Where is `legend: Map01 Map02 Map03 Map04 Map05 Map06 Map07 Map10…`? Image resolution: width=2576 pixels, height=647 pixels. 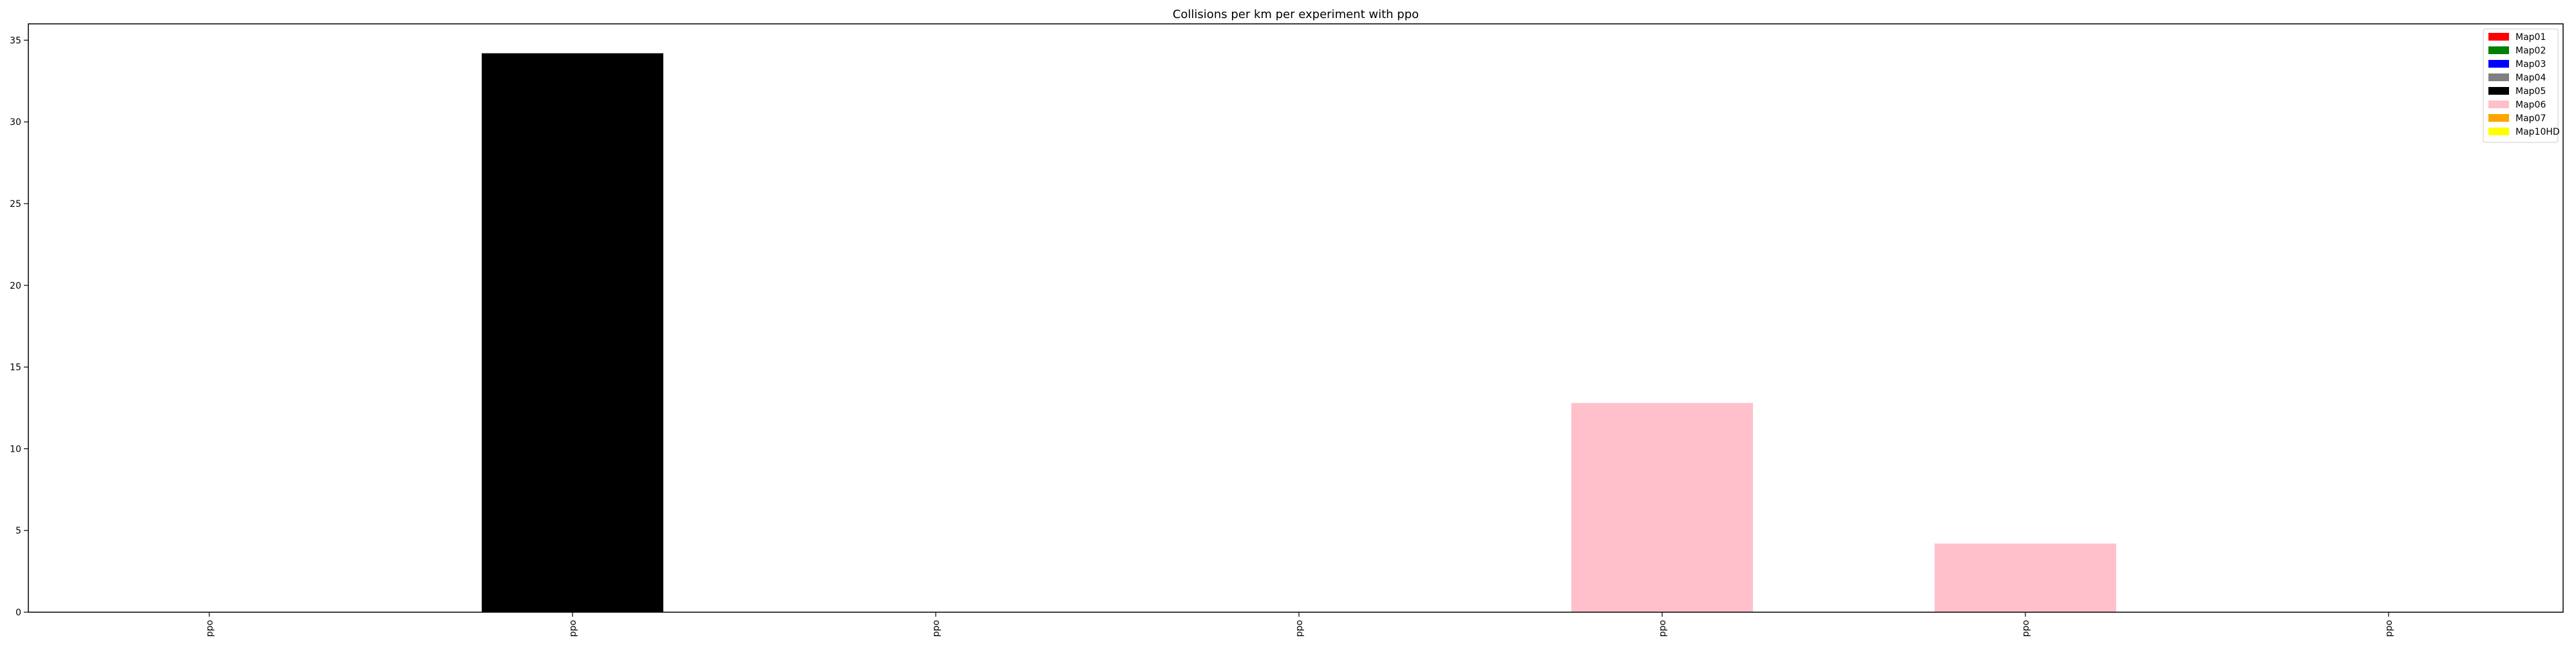 legend: Map01 Map02 Map03 Map04 Map05 Map06 Map07 Map10… is located at coordinates (2522, 85).